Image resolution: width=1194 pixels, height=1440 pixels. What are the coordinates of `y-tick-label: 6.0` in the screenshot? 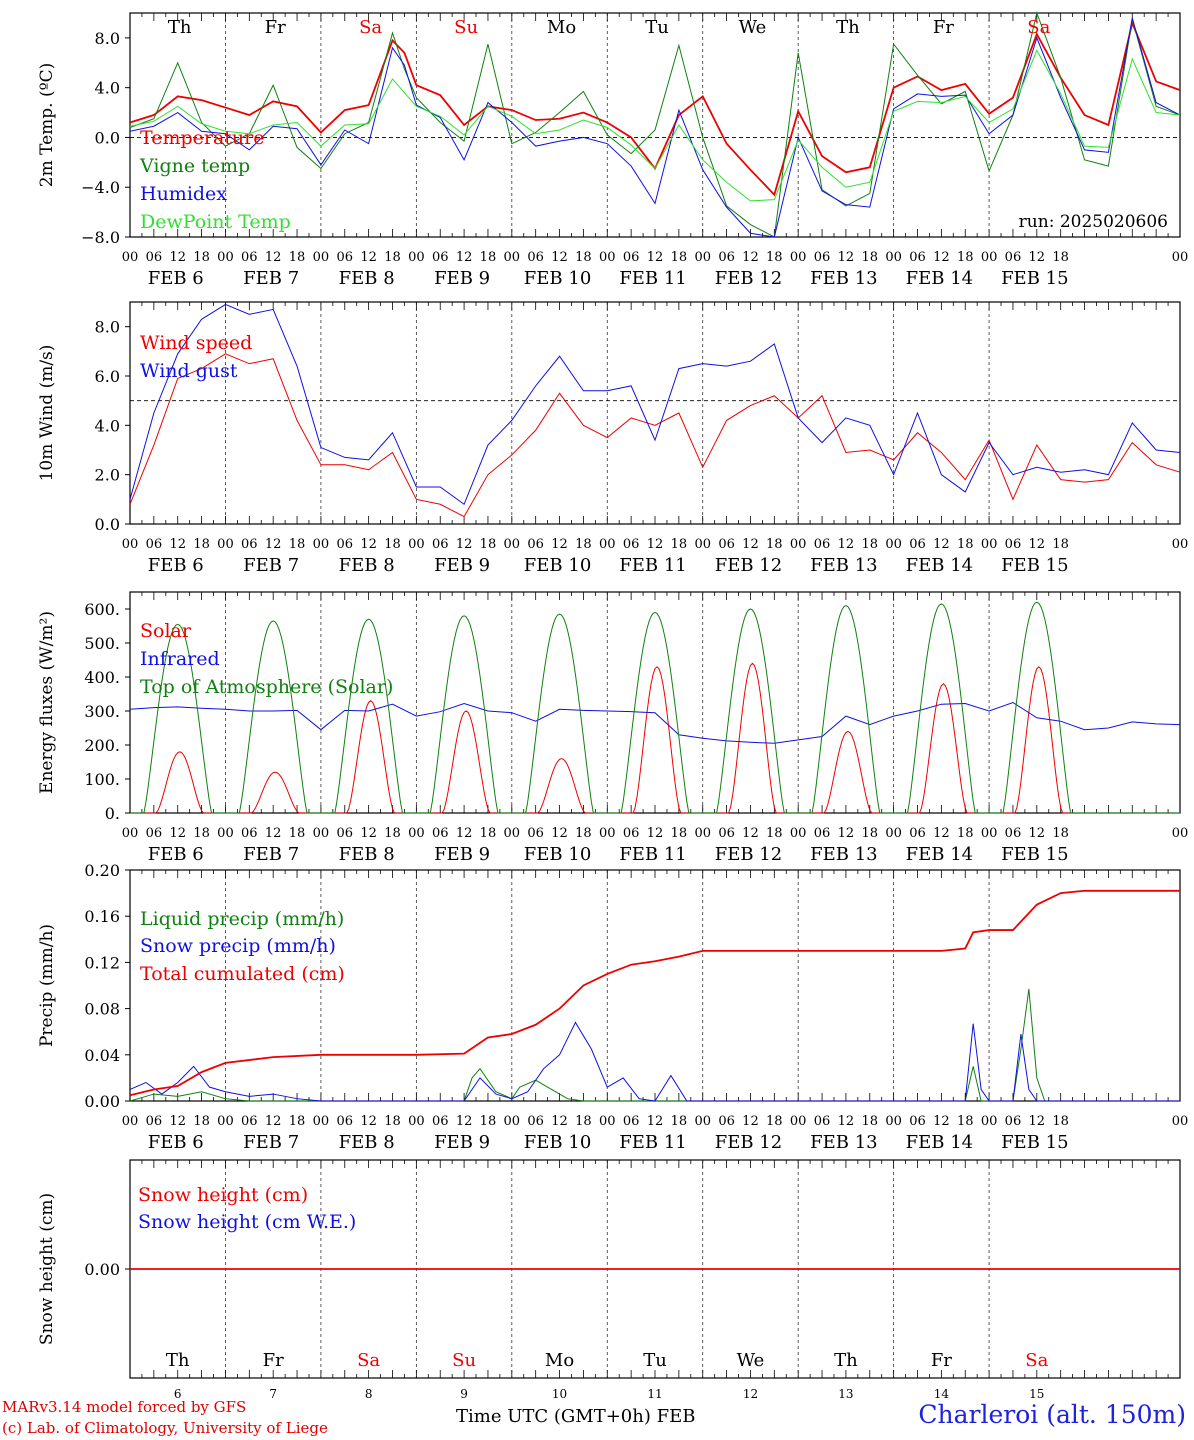 It's located at (107, 376).